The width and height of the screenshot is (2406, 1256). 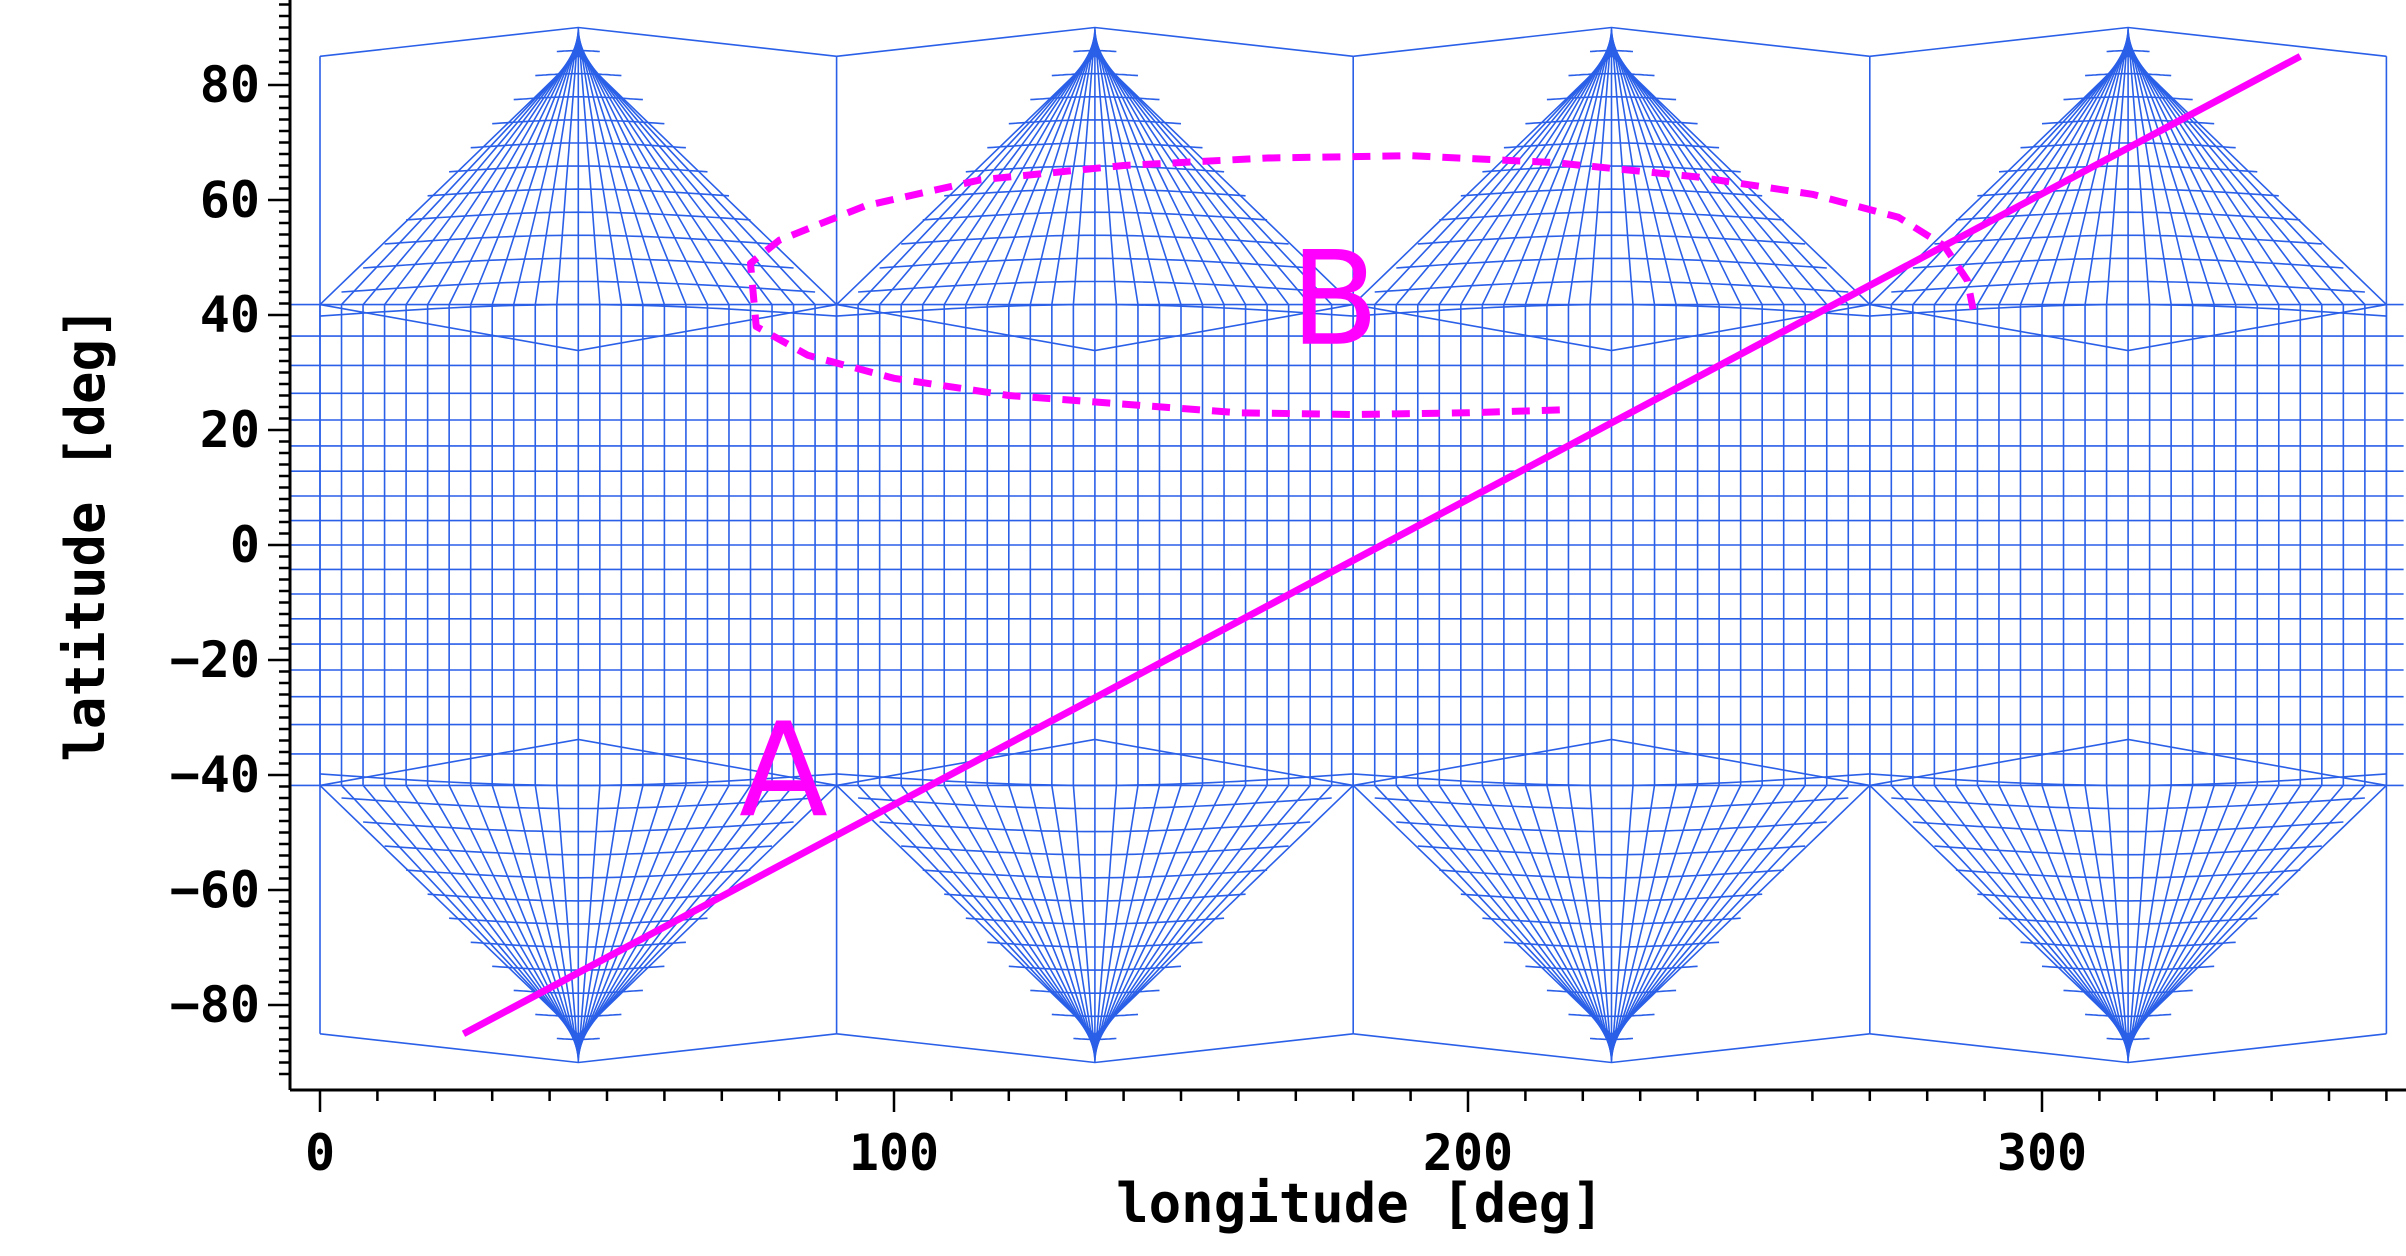 What do you see at coordinates (215, 775) in the screenshot?
I see `y-tick-label: −40` at bounding box center [215, 775].